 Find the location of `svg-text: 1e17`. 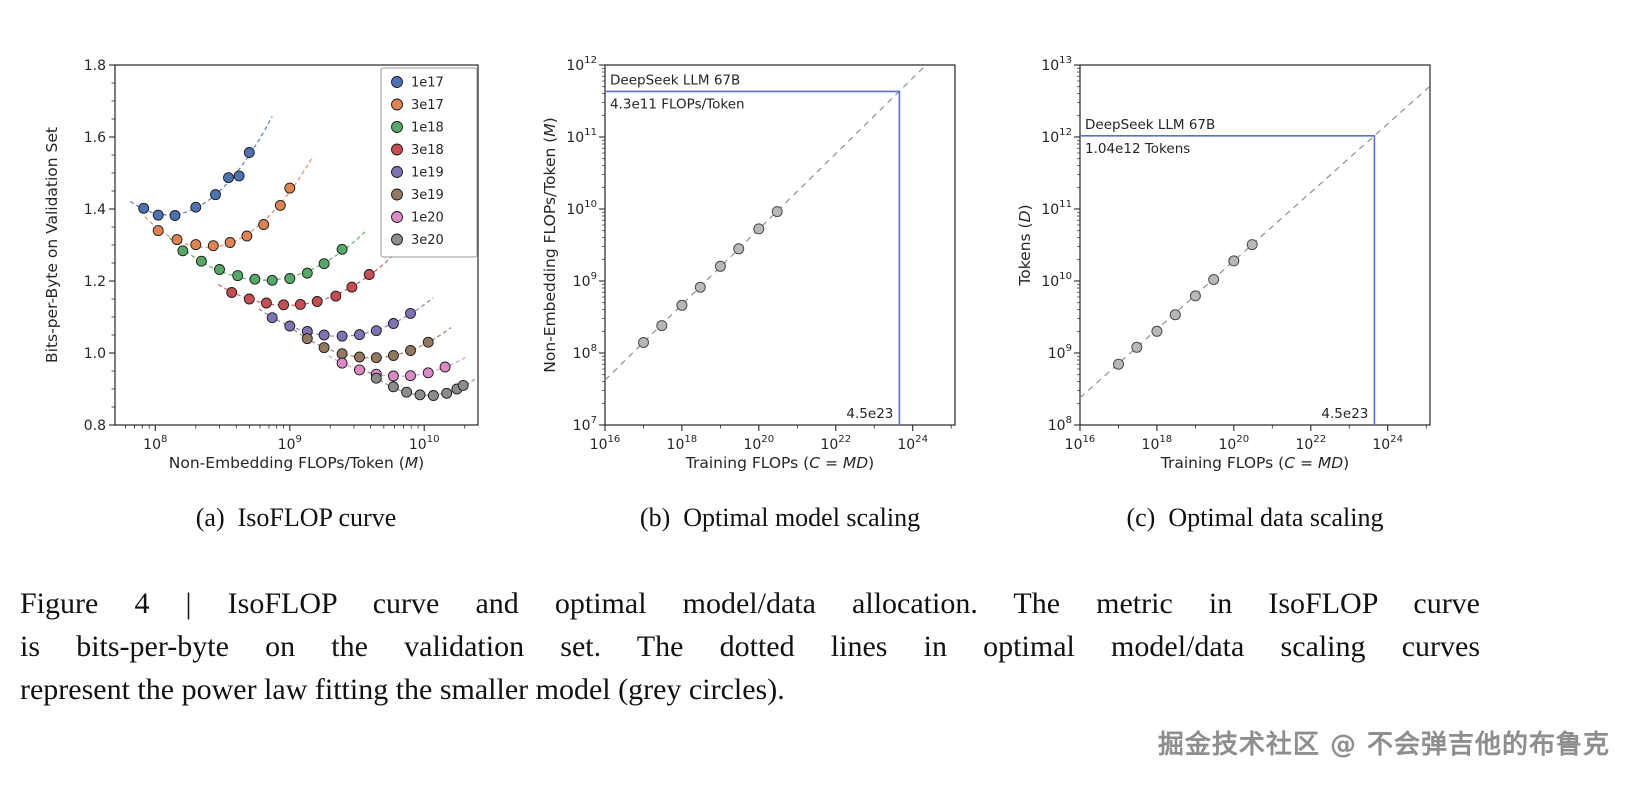

svg-text: 1e17 is located at coordinates (427, 83).